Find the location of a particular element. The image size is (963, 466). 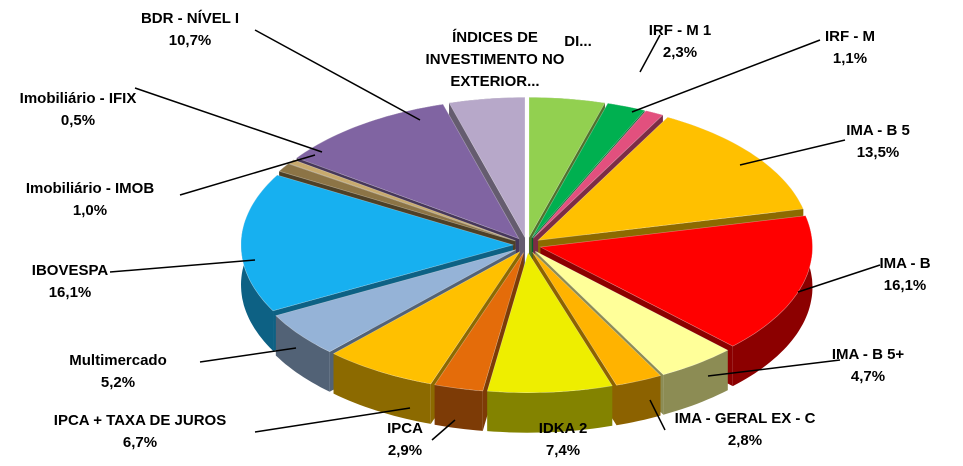

category-label: IPCA is located at coordinates (405, 428).